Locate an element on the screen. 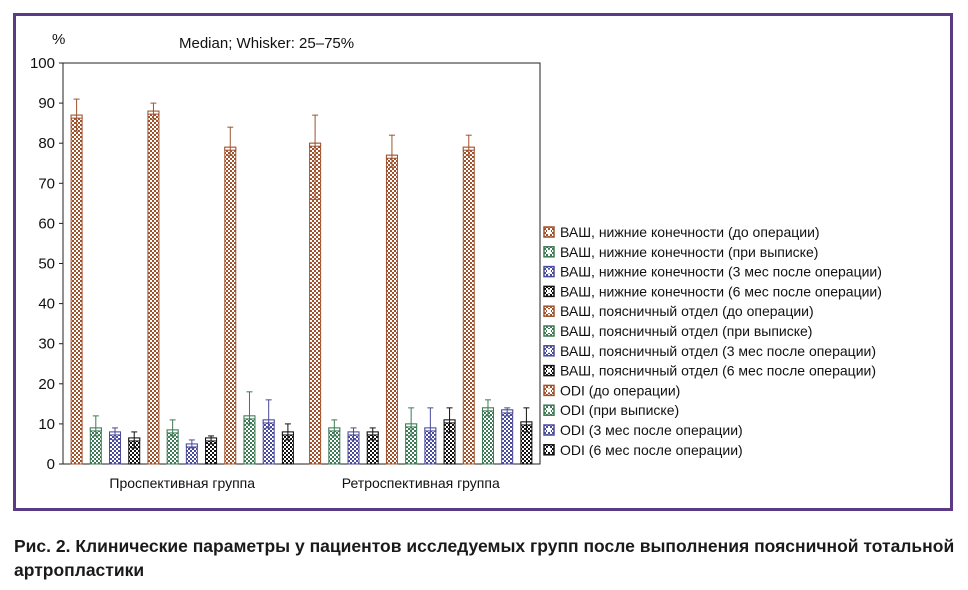  y-tick-label: 50 is located at coordinates (46, 264).